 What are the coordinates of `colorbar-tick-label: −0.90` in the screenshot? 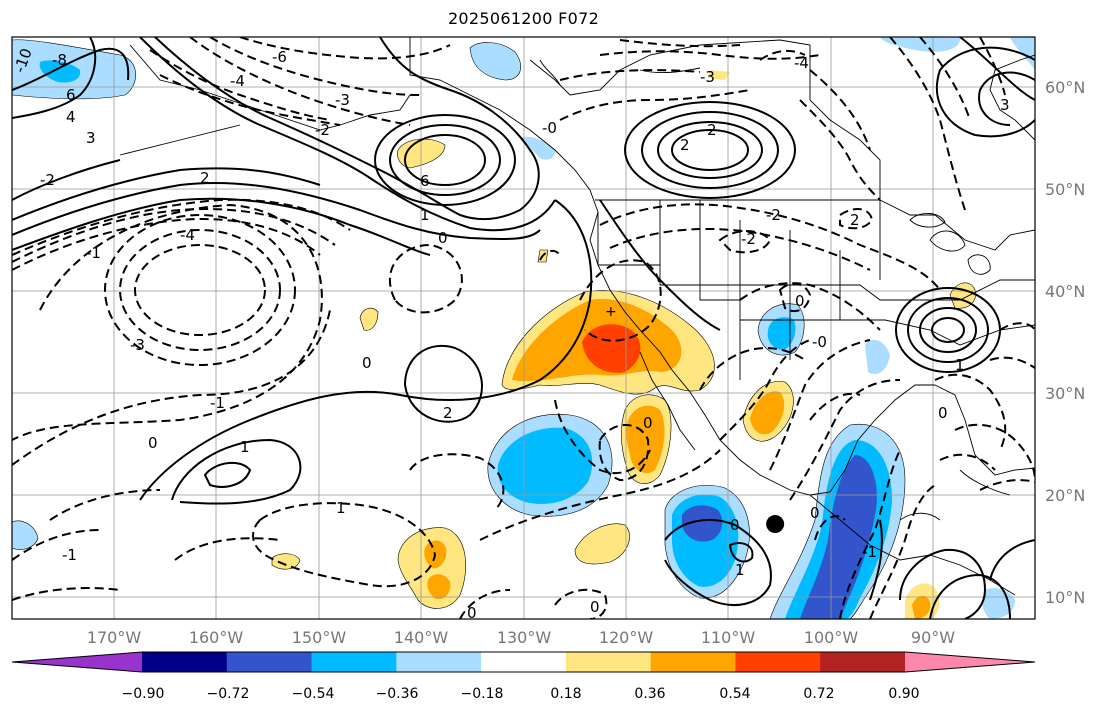 It's located at (143, 694).